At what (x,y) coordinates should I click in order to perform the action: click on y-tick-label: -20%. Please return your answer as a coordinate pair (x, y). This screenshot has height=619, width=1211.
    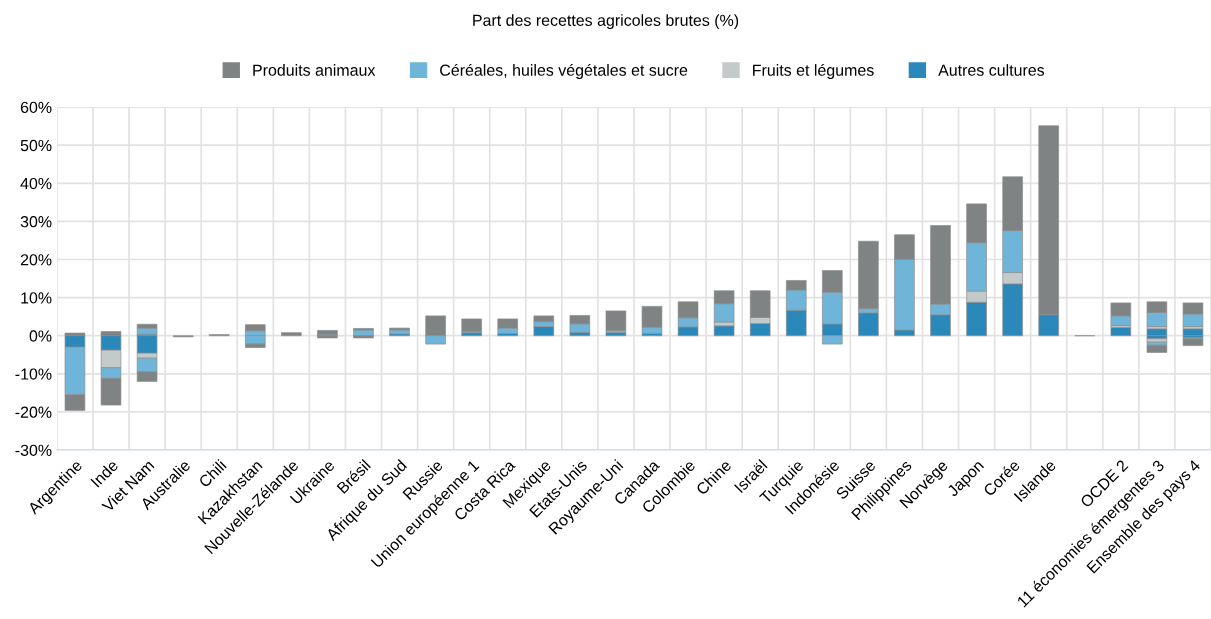
    Looking at the image, I should click on (33, 412).